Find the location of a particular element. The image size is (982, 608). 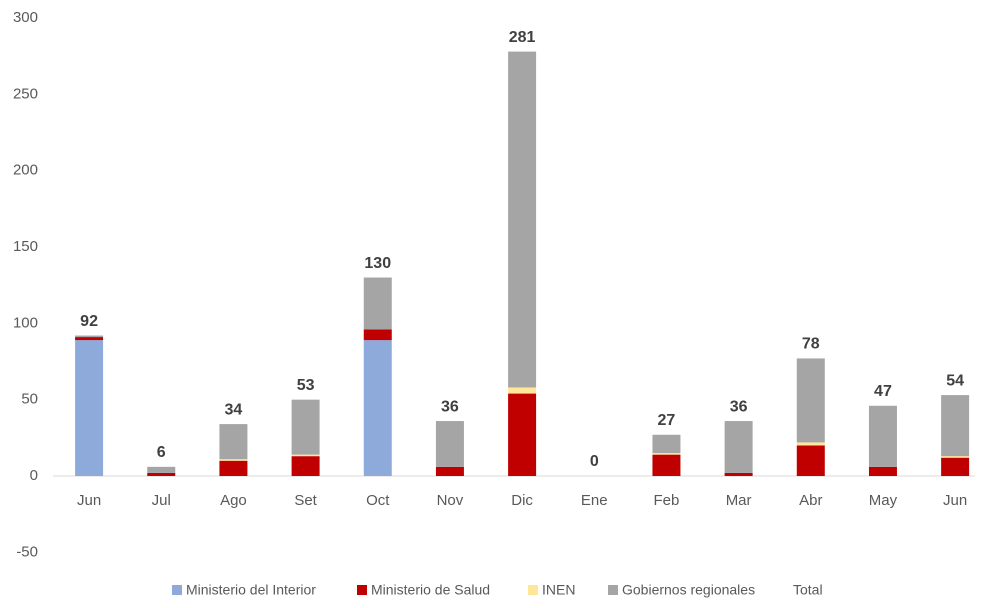

total-label: 0 is located at coordinates (594, 461).